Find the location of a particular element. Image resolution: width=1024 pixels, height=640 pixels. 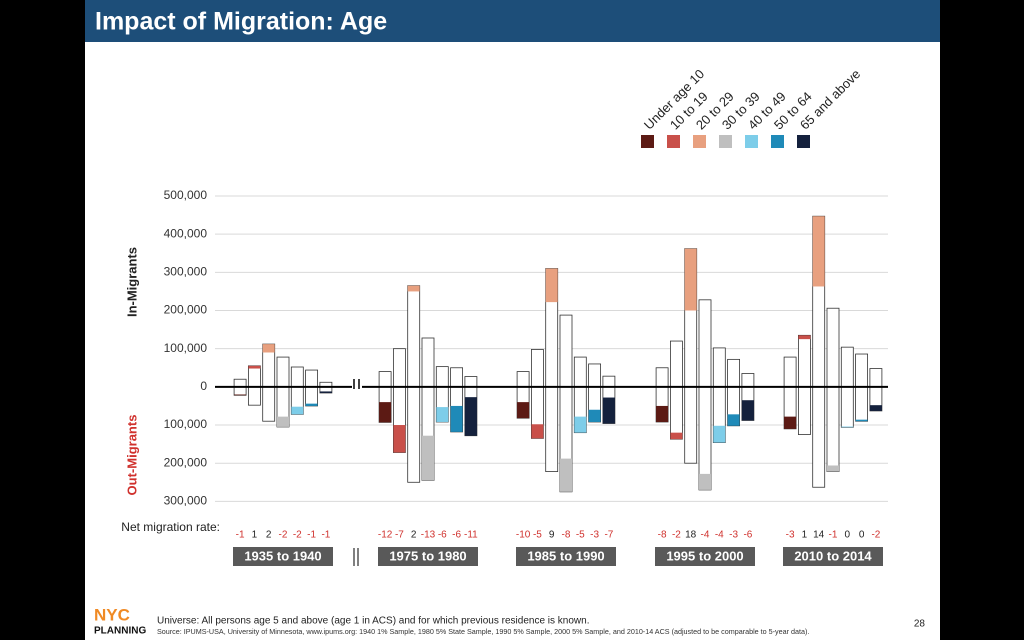

period-label: 1935 to 1940 is located at coordinates (282, 555).